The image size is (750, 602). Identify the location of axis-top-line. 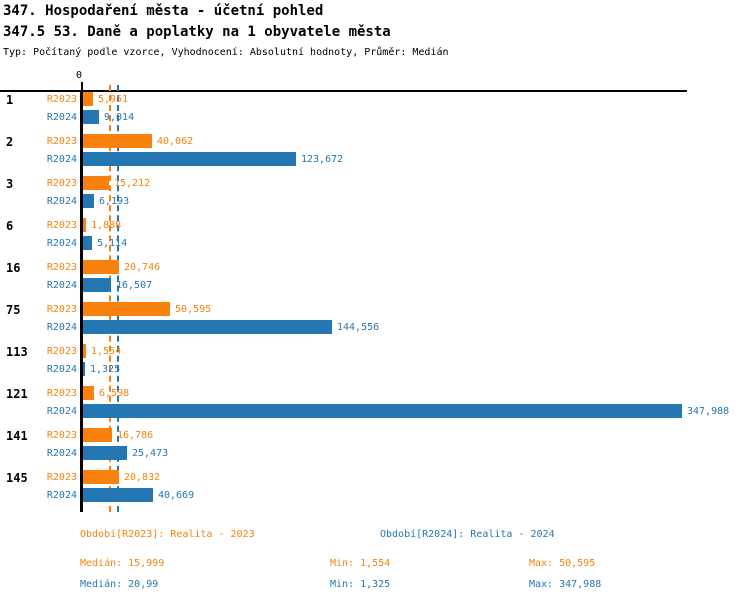
(343, 91).